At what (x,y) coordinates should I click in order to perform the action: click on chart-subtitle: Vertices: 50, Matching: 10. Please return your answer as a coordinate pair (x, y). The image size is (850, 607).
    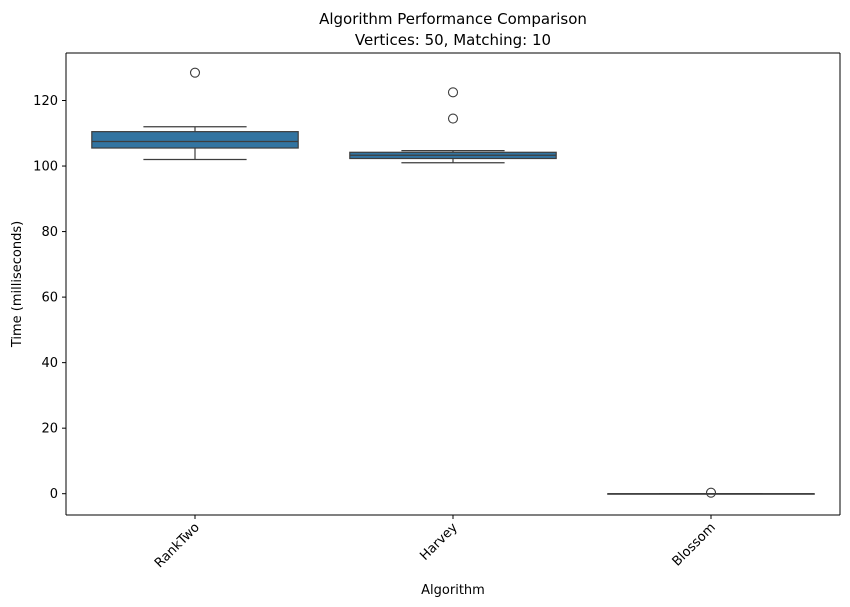
    Looking at the image, I should click on (453, 40).